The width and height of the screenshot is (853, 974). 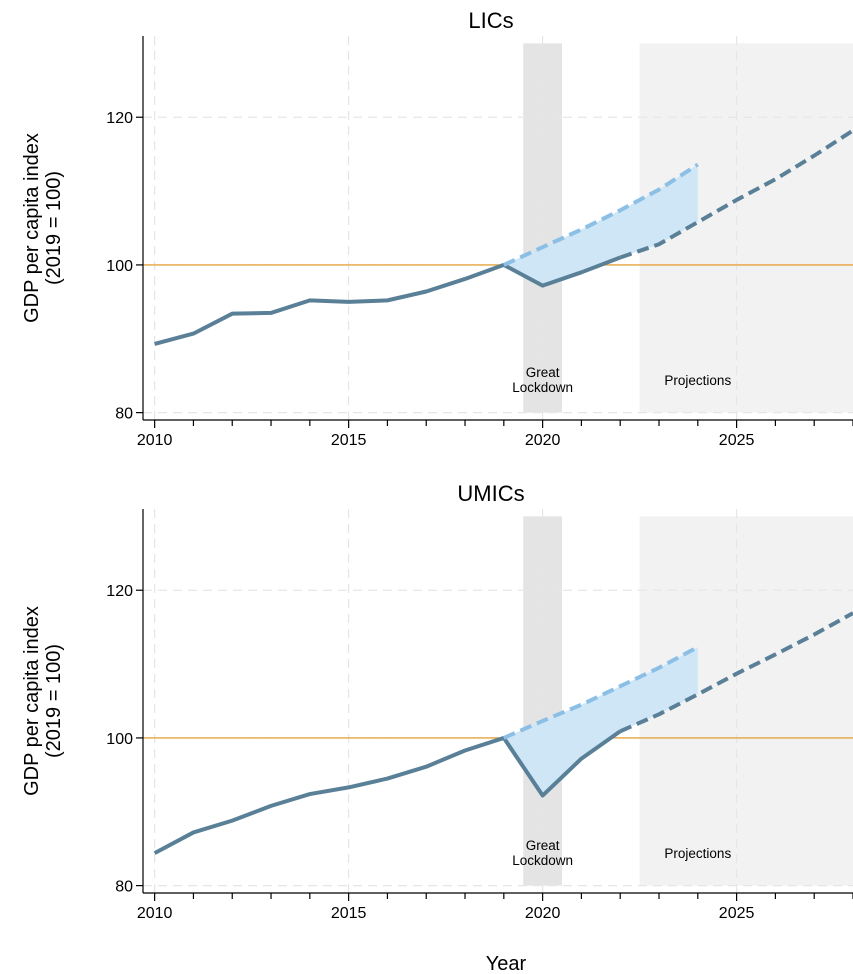 What do you see at coordinates (600, 214) in the screenshot?
I see `counterfactual-series-line` at bounding box center [600, 214].